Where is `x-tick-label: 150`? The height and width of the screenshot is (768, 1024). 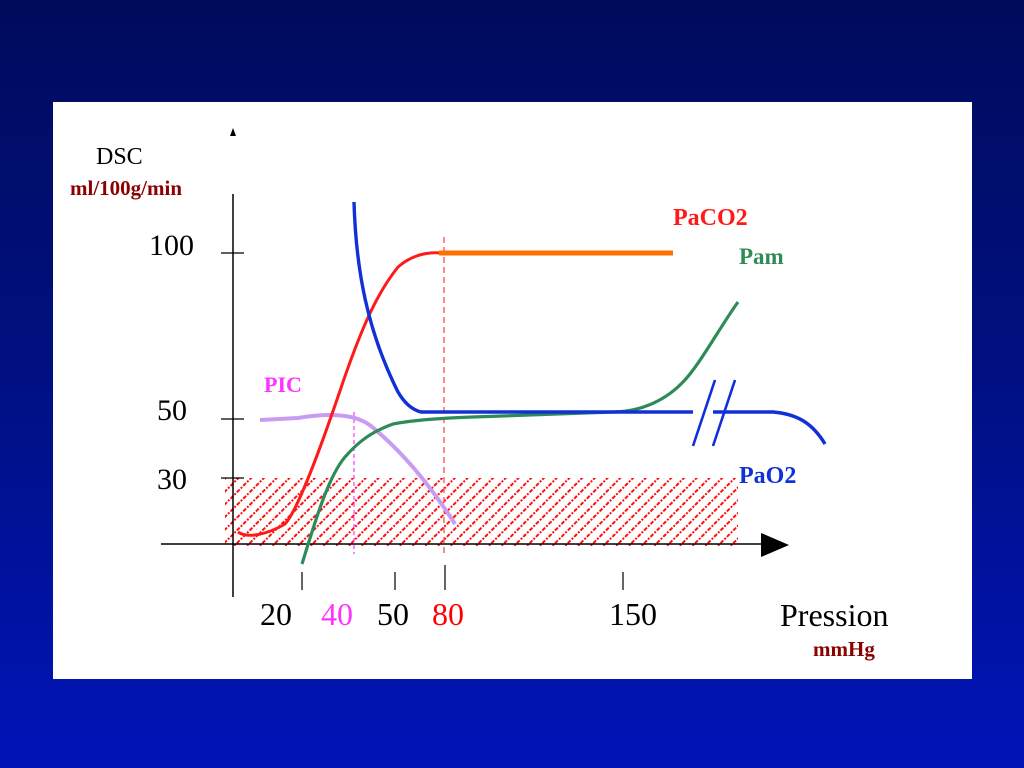
x-tick-label: 150 is located at coordinates (633, 614).